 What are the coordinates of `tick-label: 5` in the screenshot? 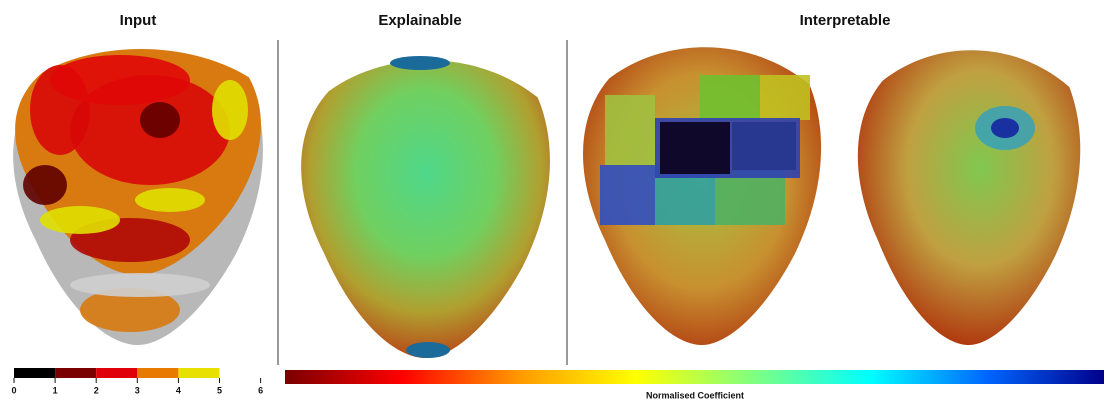 It's located at (219, 390).